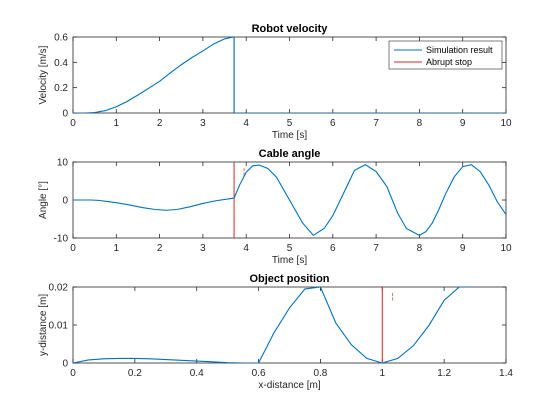 The width and height of the screenshot is (560, 420). I want to click on y-tick-label: 0.01, so click(59, 326).